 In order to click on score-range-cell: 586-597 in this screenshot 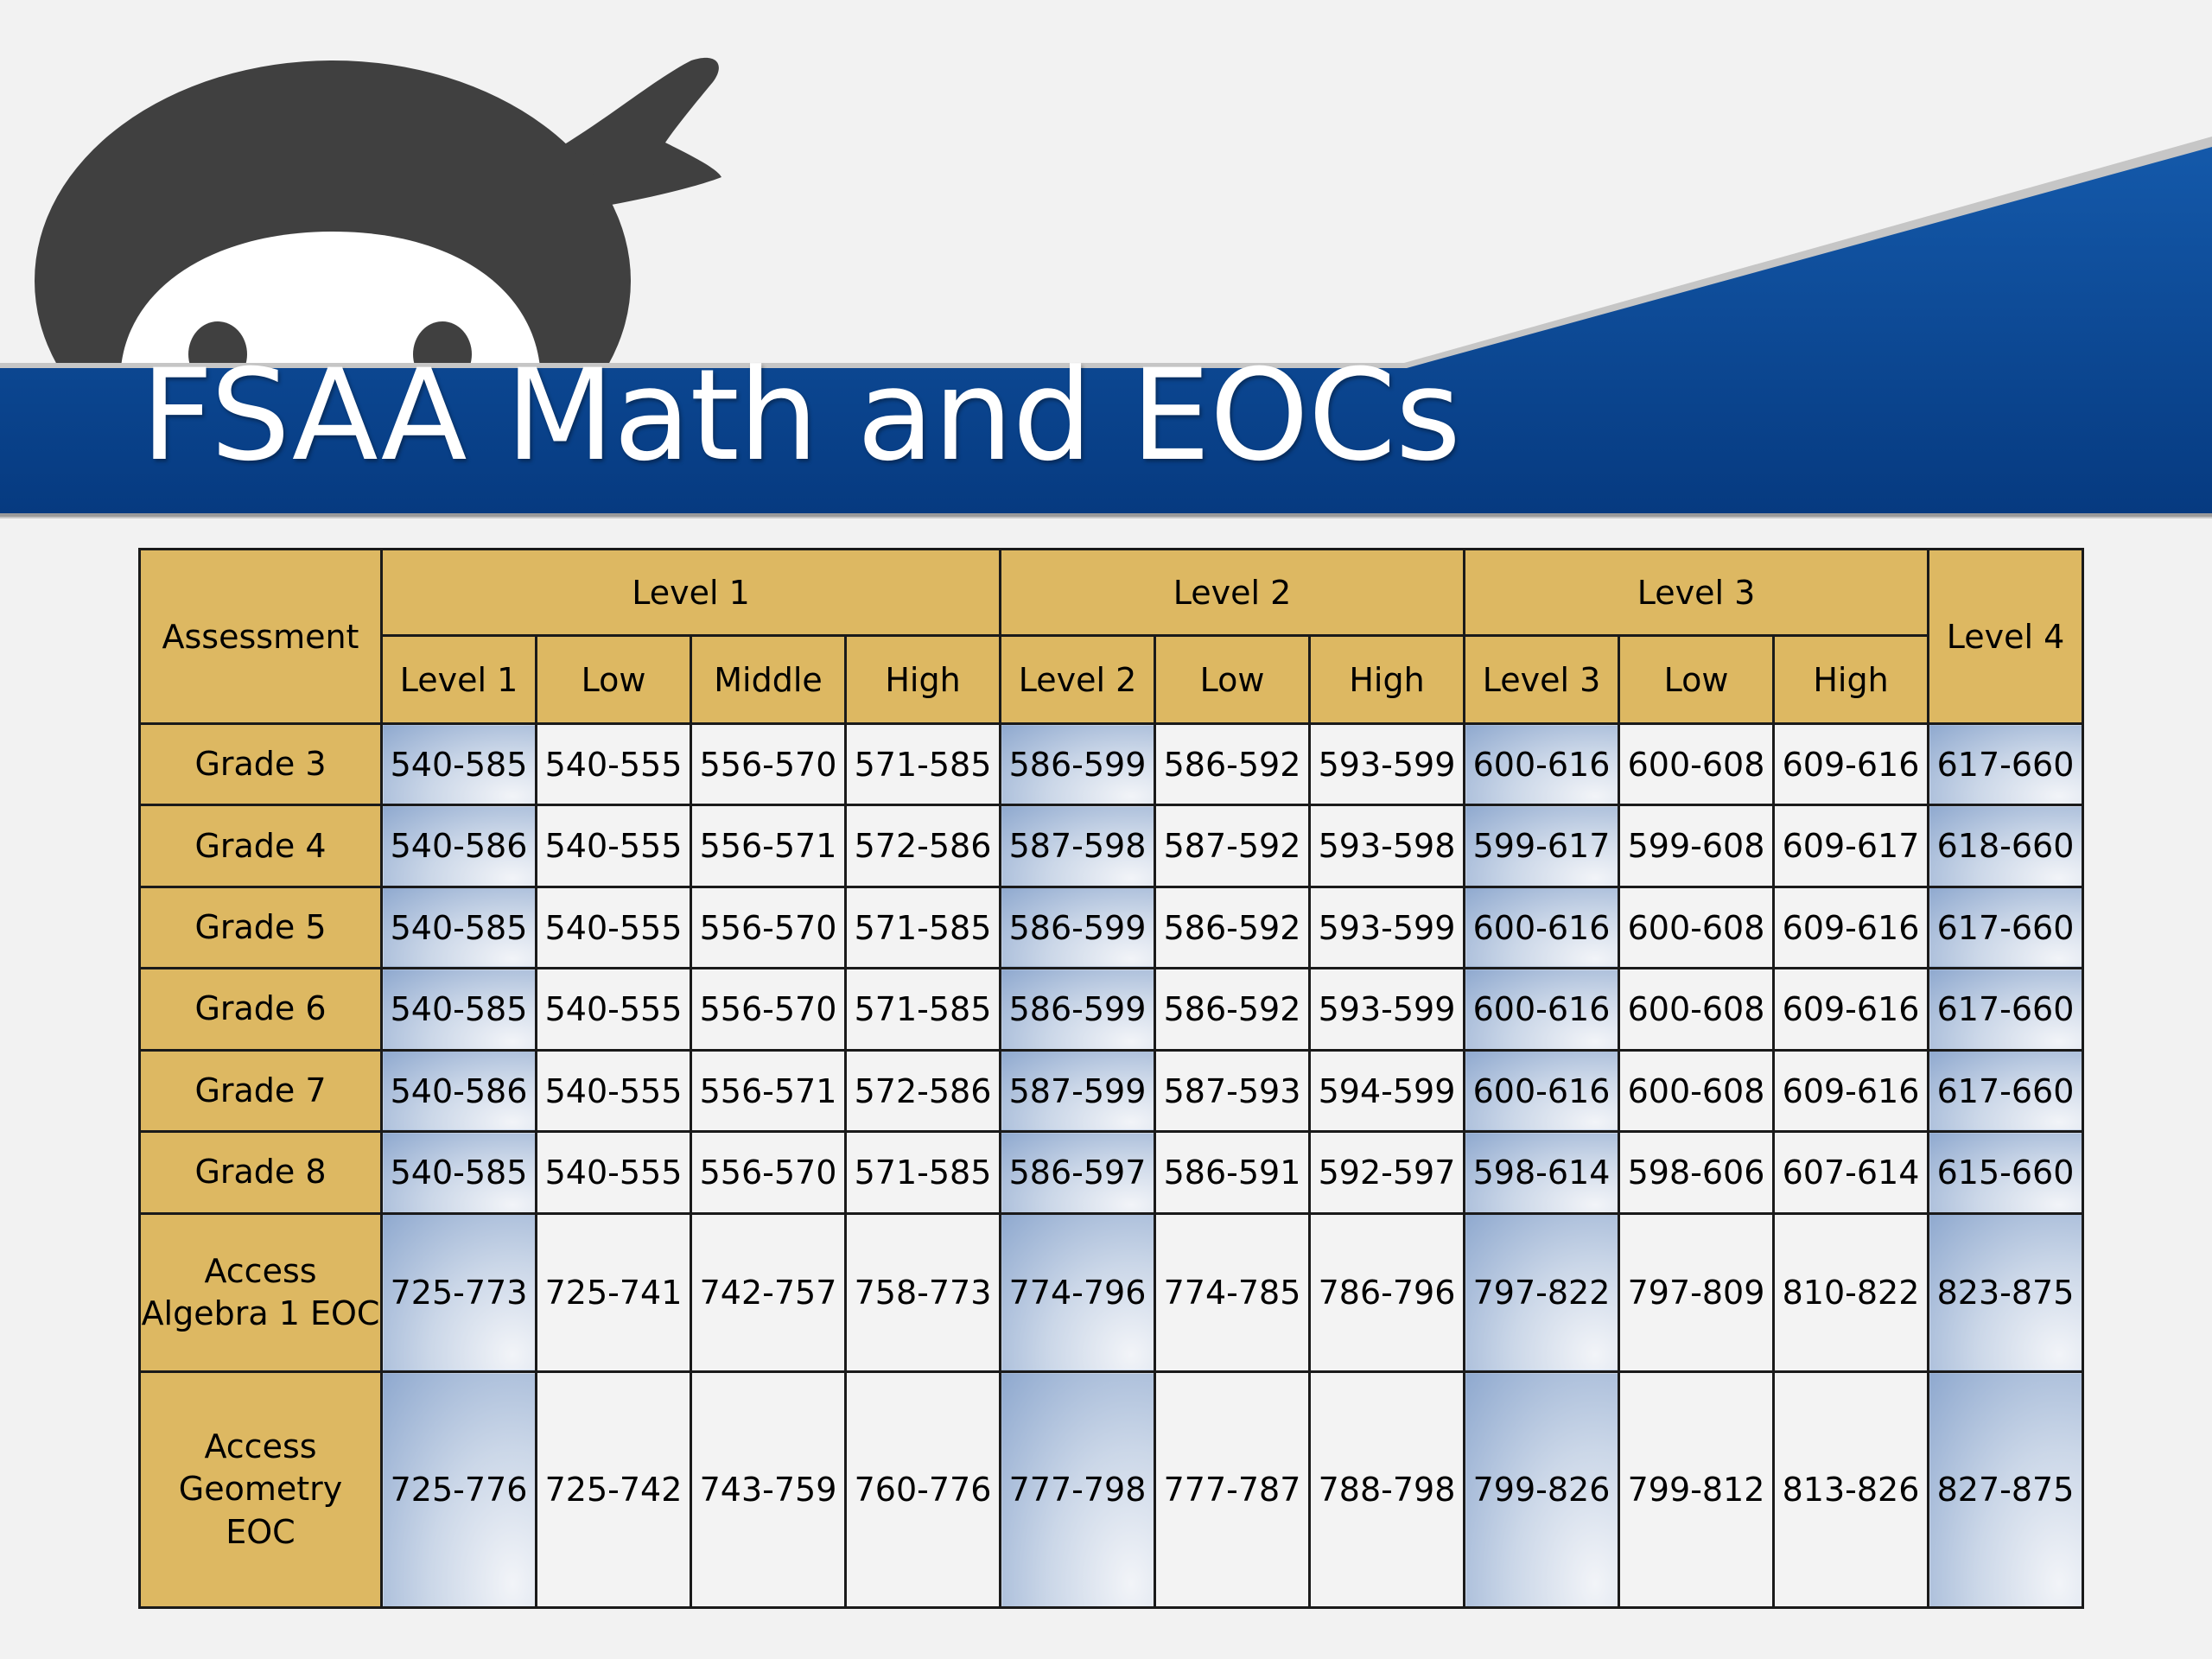, I will do `click(1077, 1172)`.